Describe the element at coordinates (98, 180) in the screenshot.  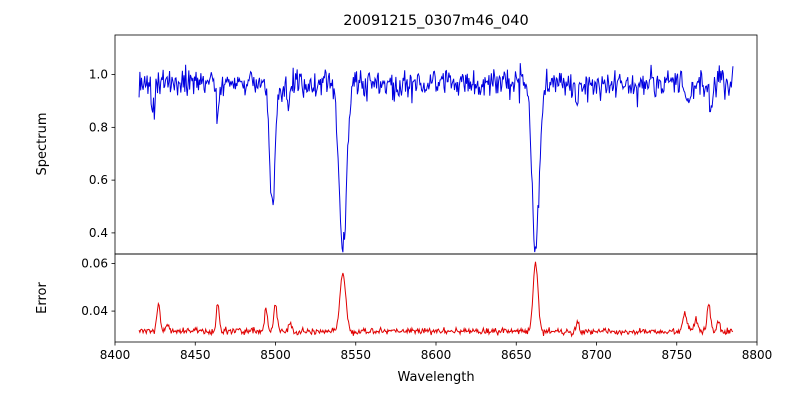
I see `y-tick-label: 0.6` at that location.